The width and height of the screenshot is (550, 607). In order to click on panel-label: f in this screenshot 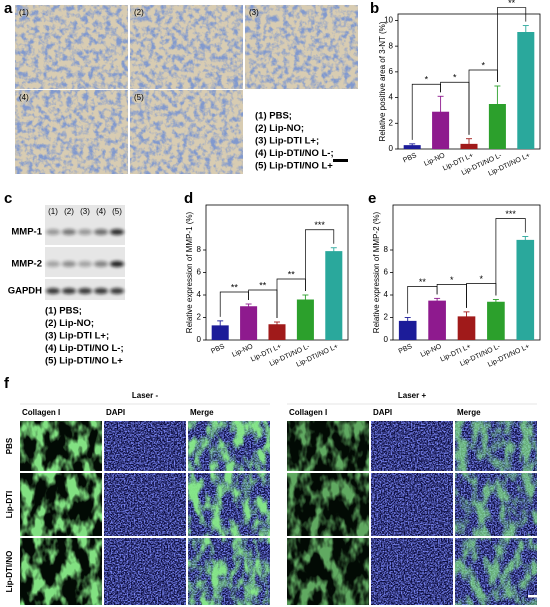, I will do `click(7, 383)`.